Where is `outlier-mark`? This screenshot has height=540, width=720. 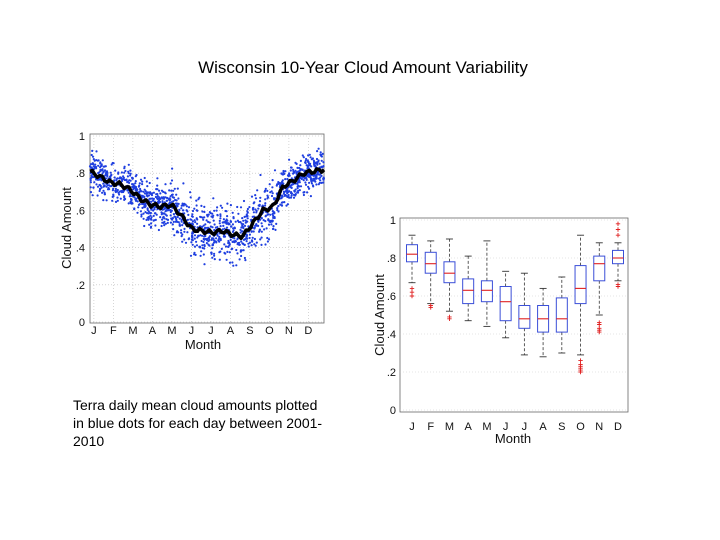
outlier-mark is located at coordinates (412, 292).